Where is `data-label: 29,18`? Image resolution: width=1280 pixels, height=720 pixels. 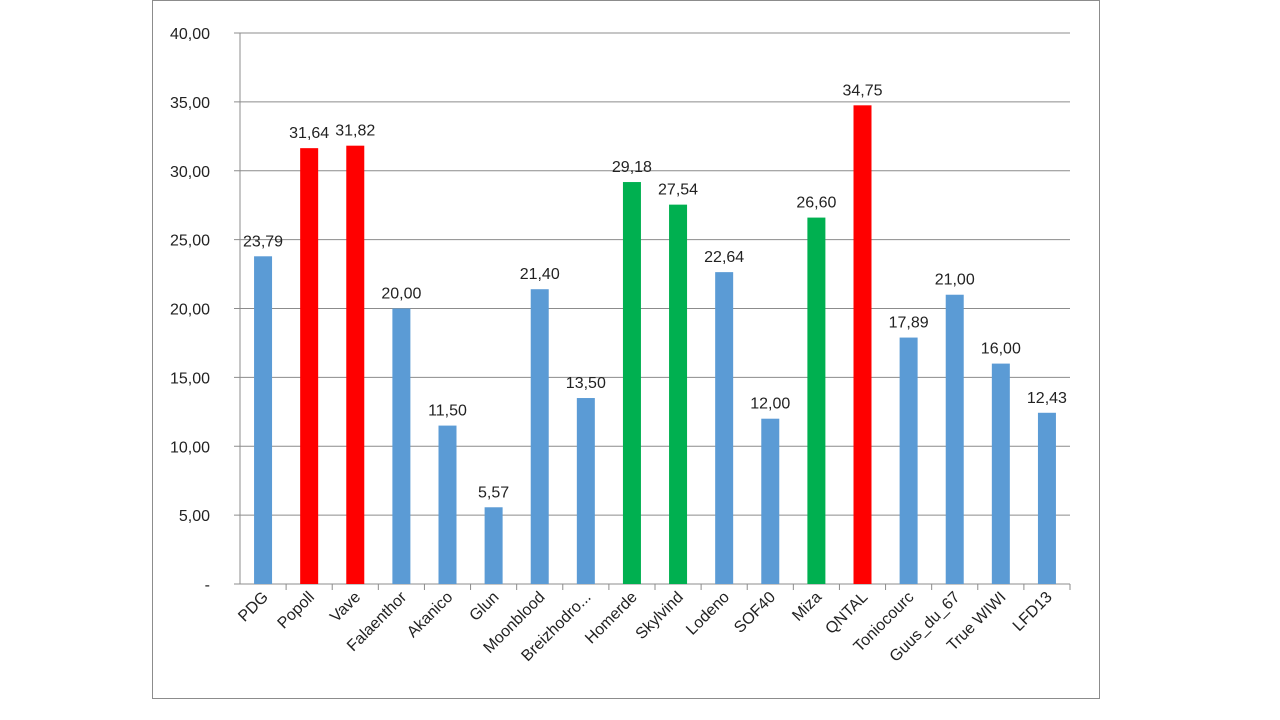 data-label: 29,18 is located at coordinates (632, 167).